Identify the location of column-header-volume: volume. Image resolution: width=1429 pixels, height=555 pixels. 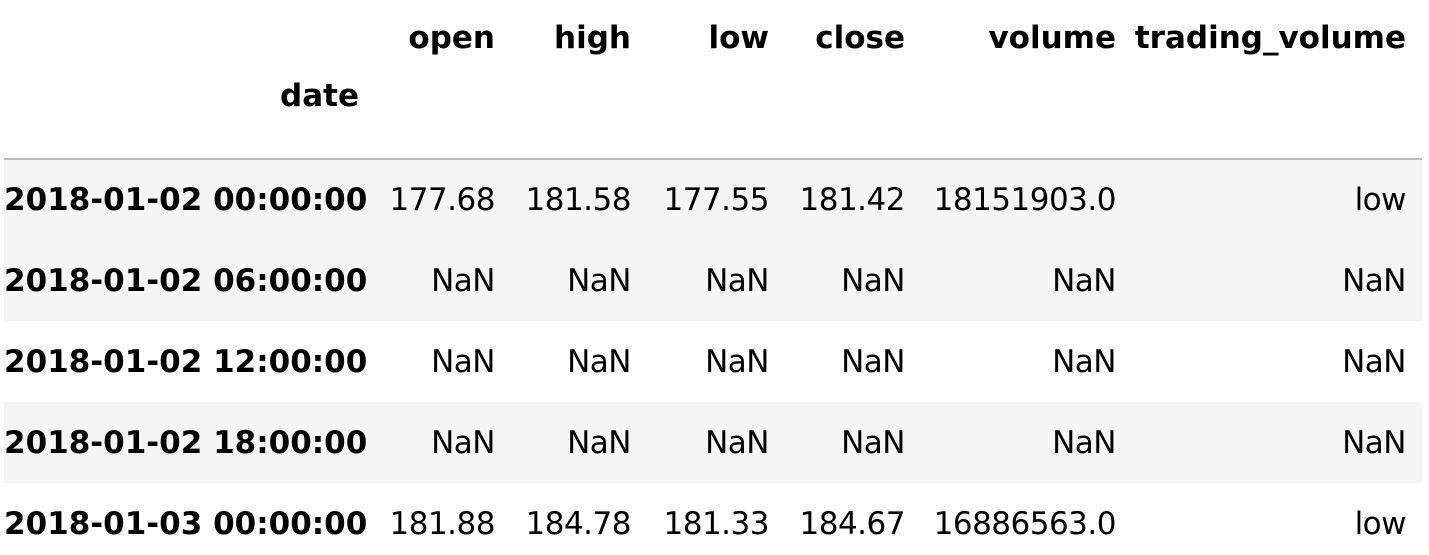
(1052, 38).